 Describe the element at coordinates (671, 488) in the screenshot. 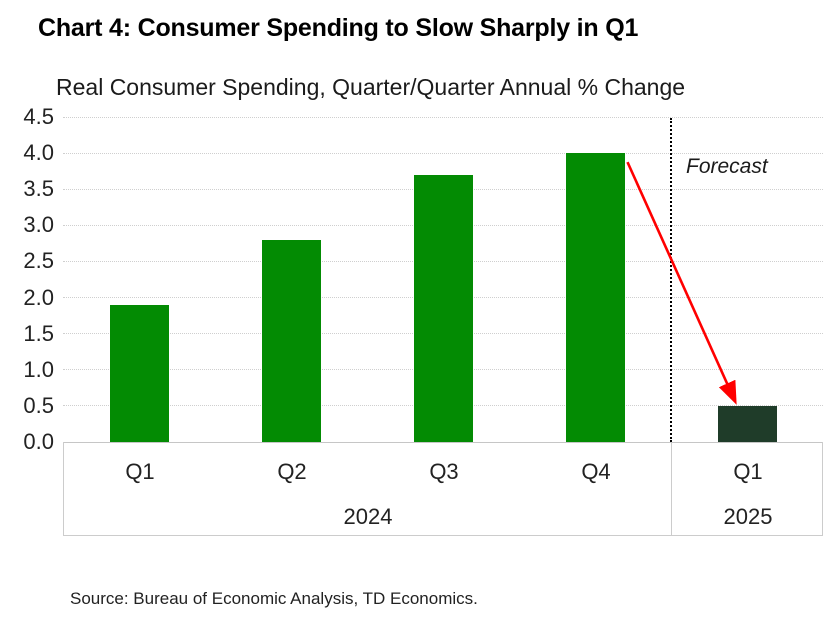

I see `year-divider-line` at that location.